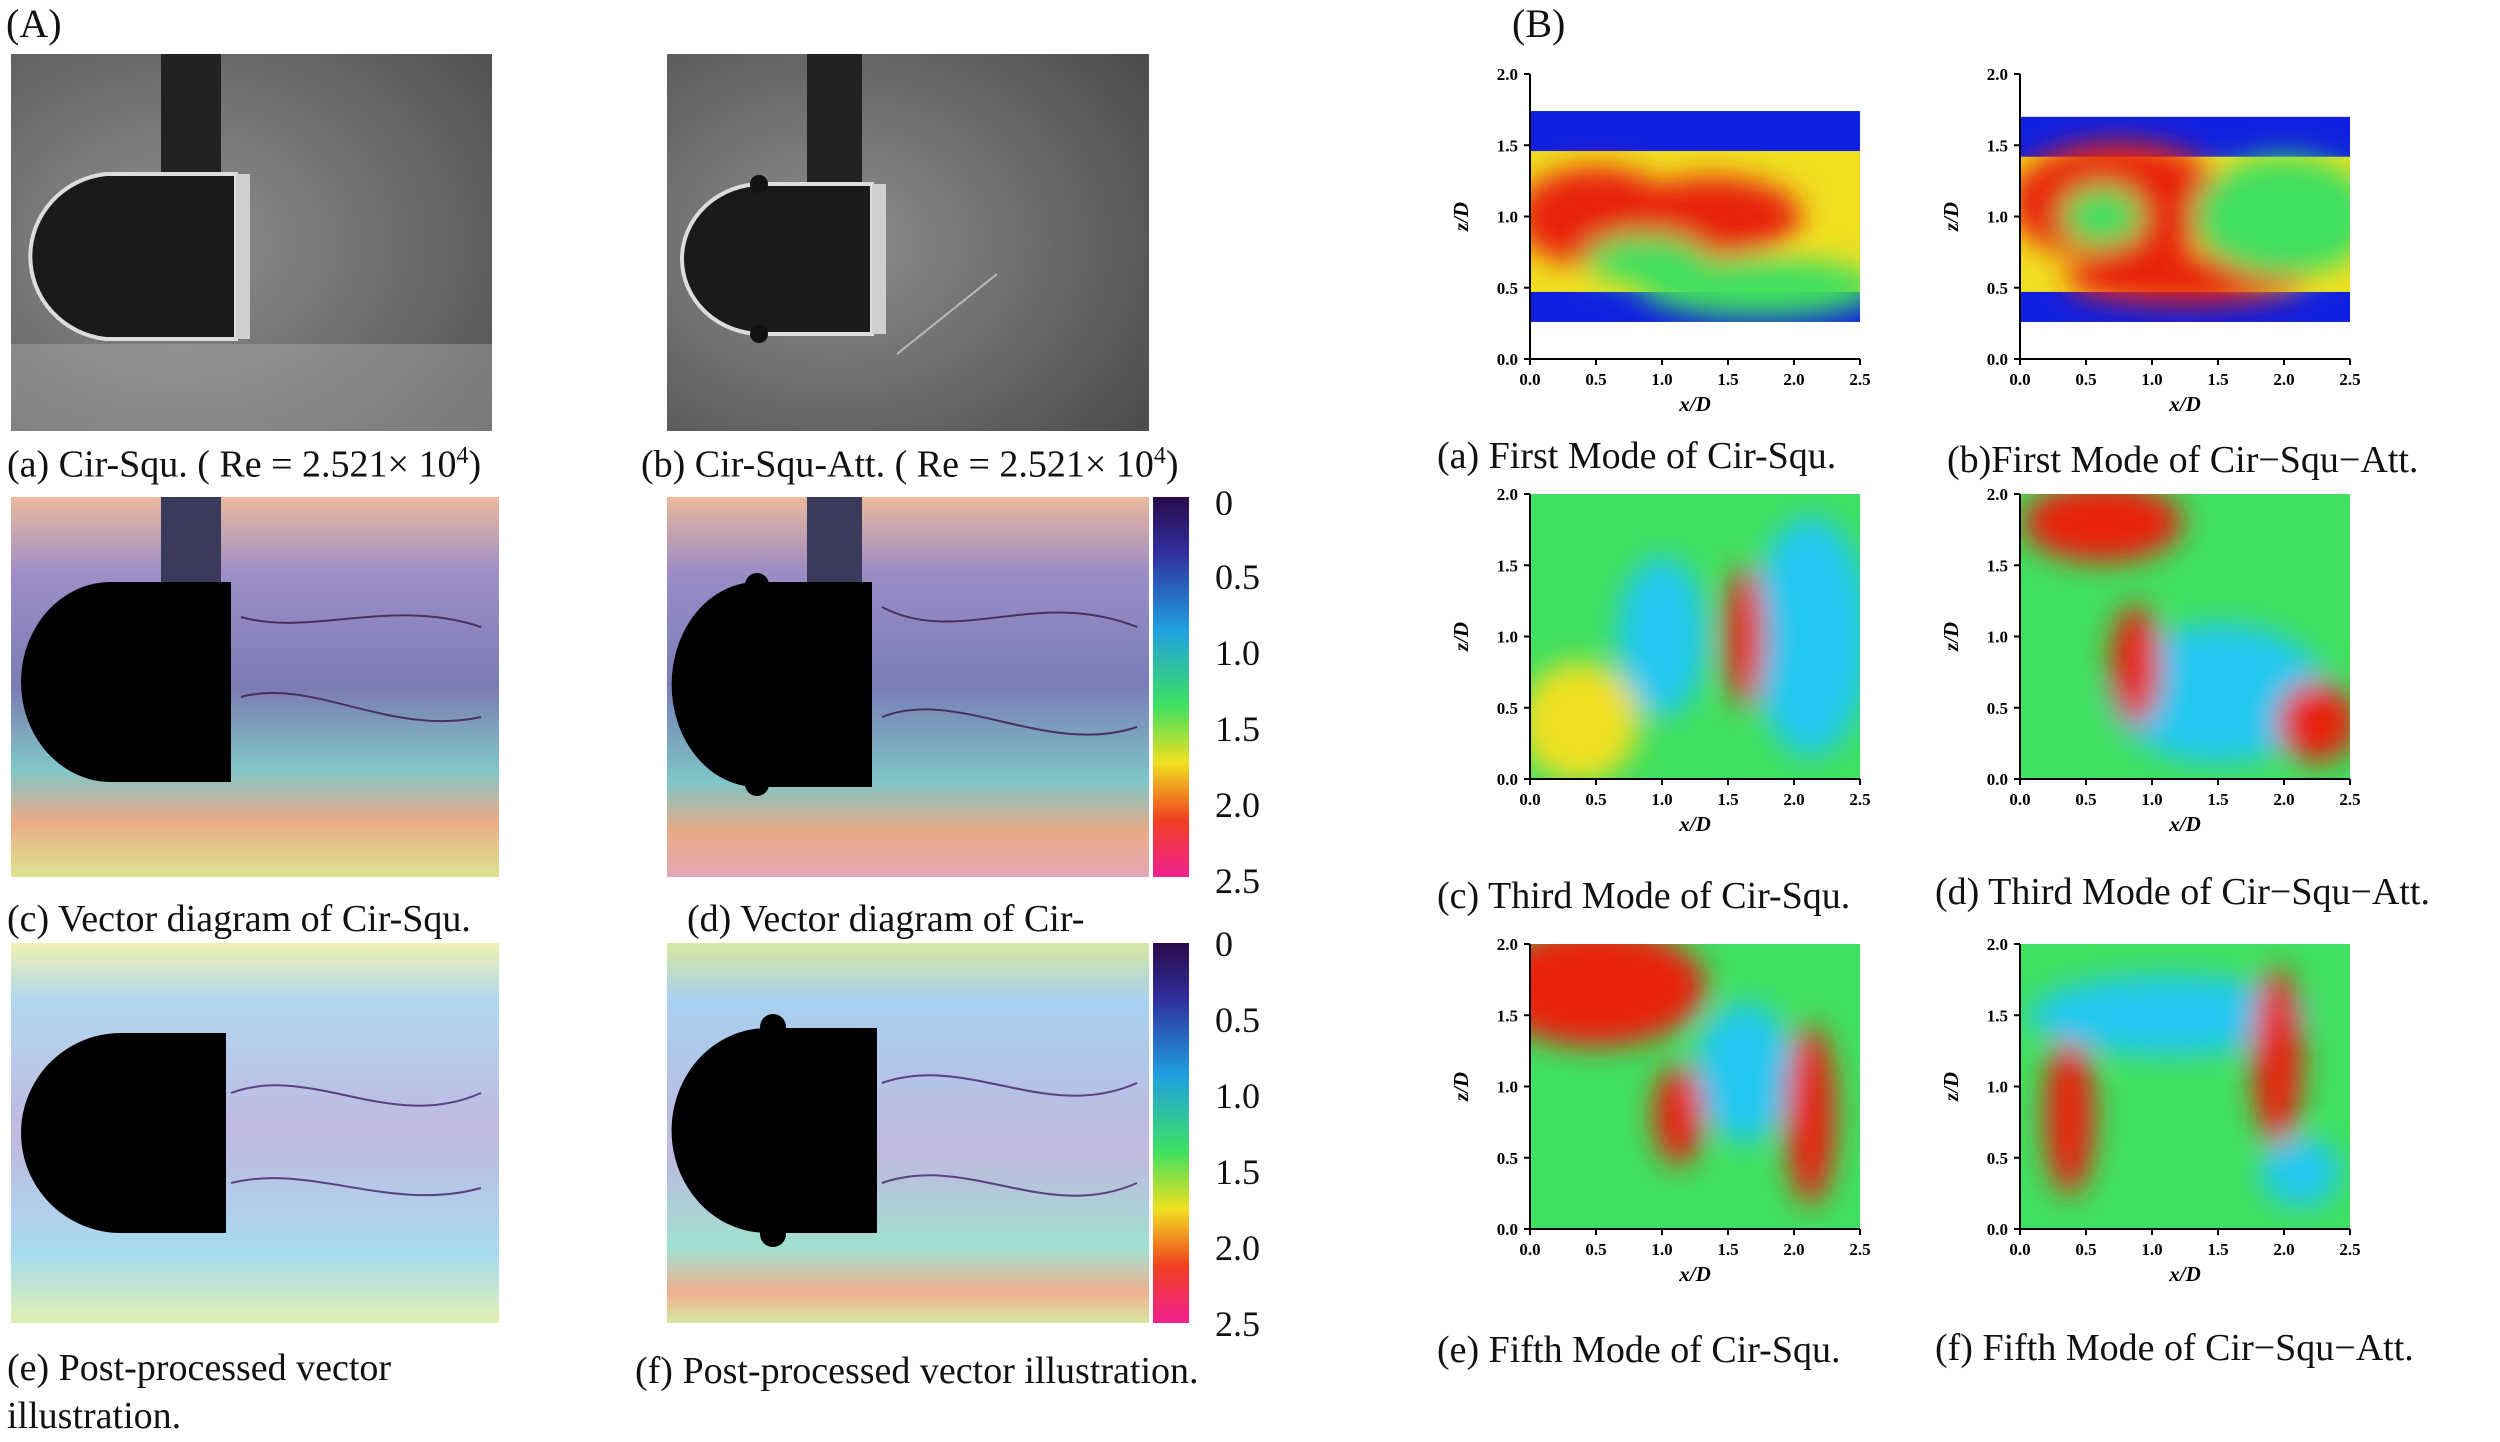  What do you see at coordinates (1644, 896) in the screenshot?
I see `caption-b-c-third-cir-squ: (c) Third Mode of Cir-Squ.` at bounding box center [1644, 896].